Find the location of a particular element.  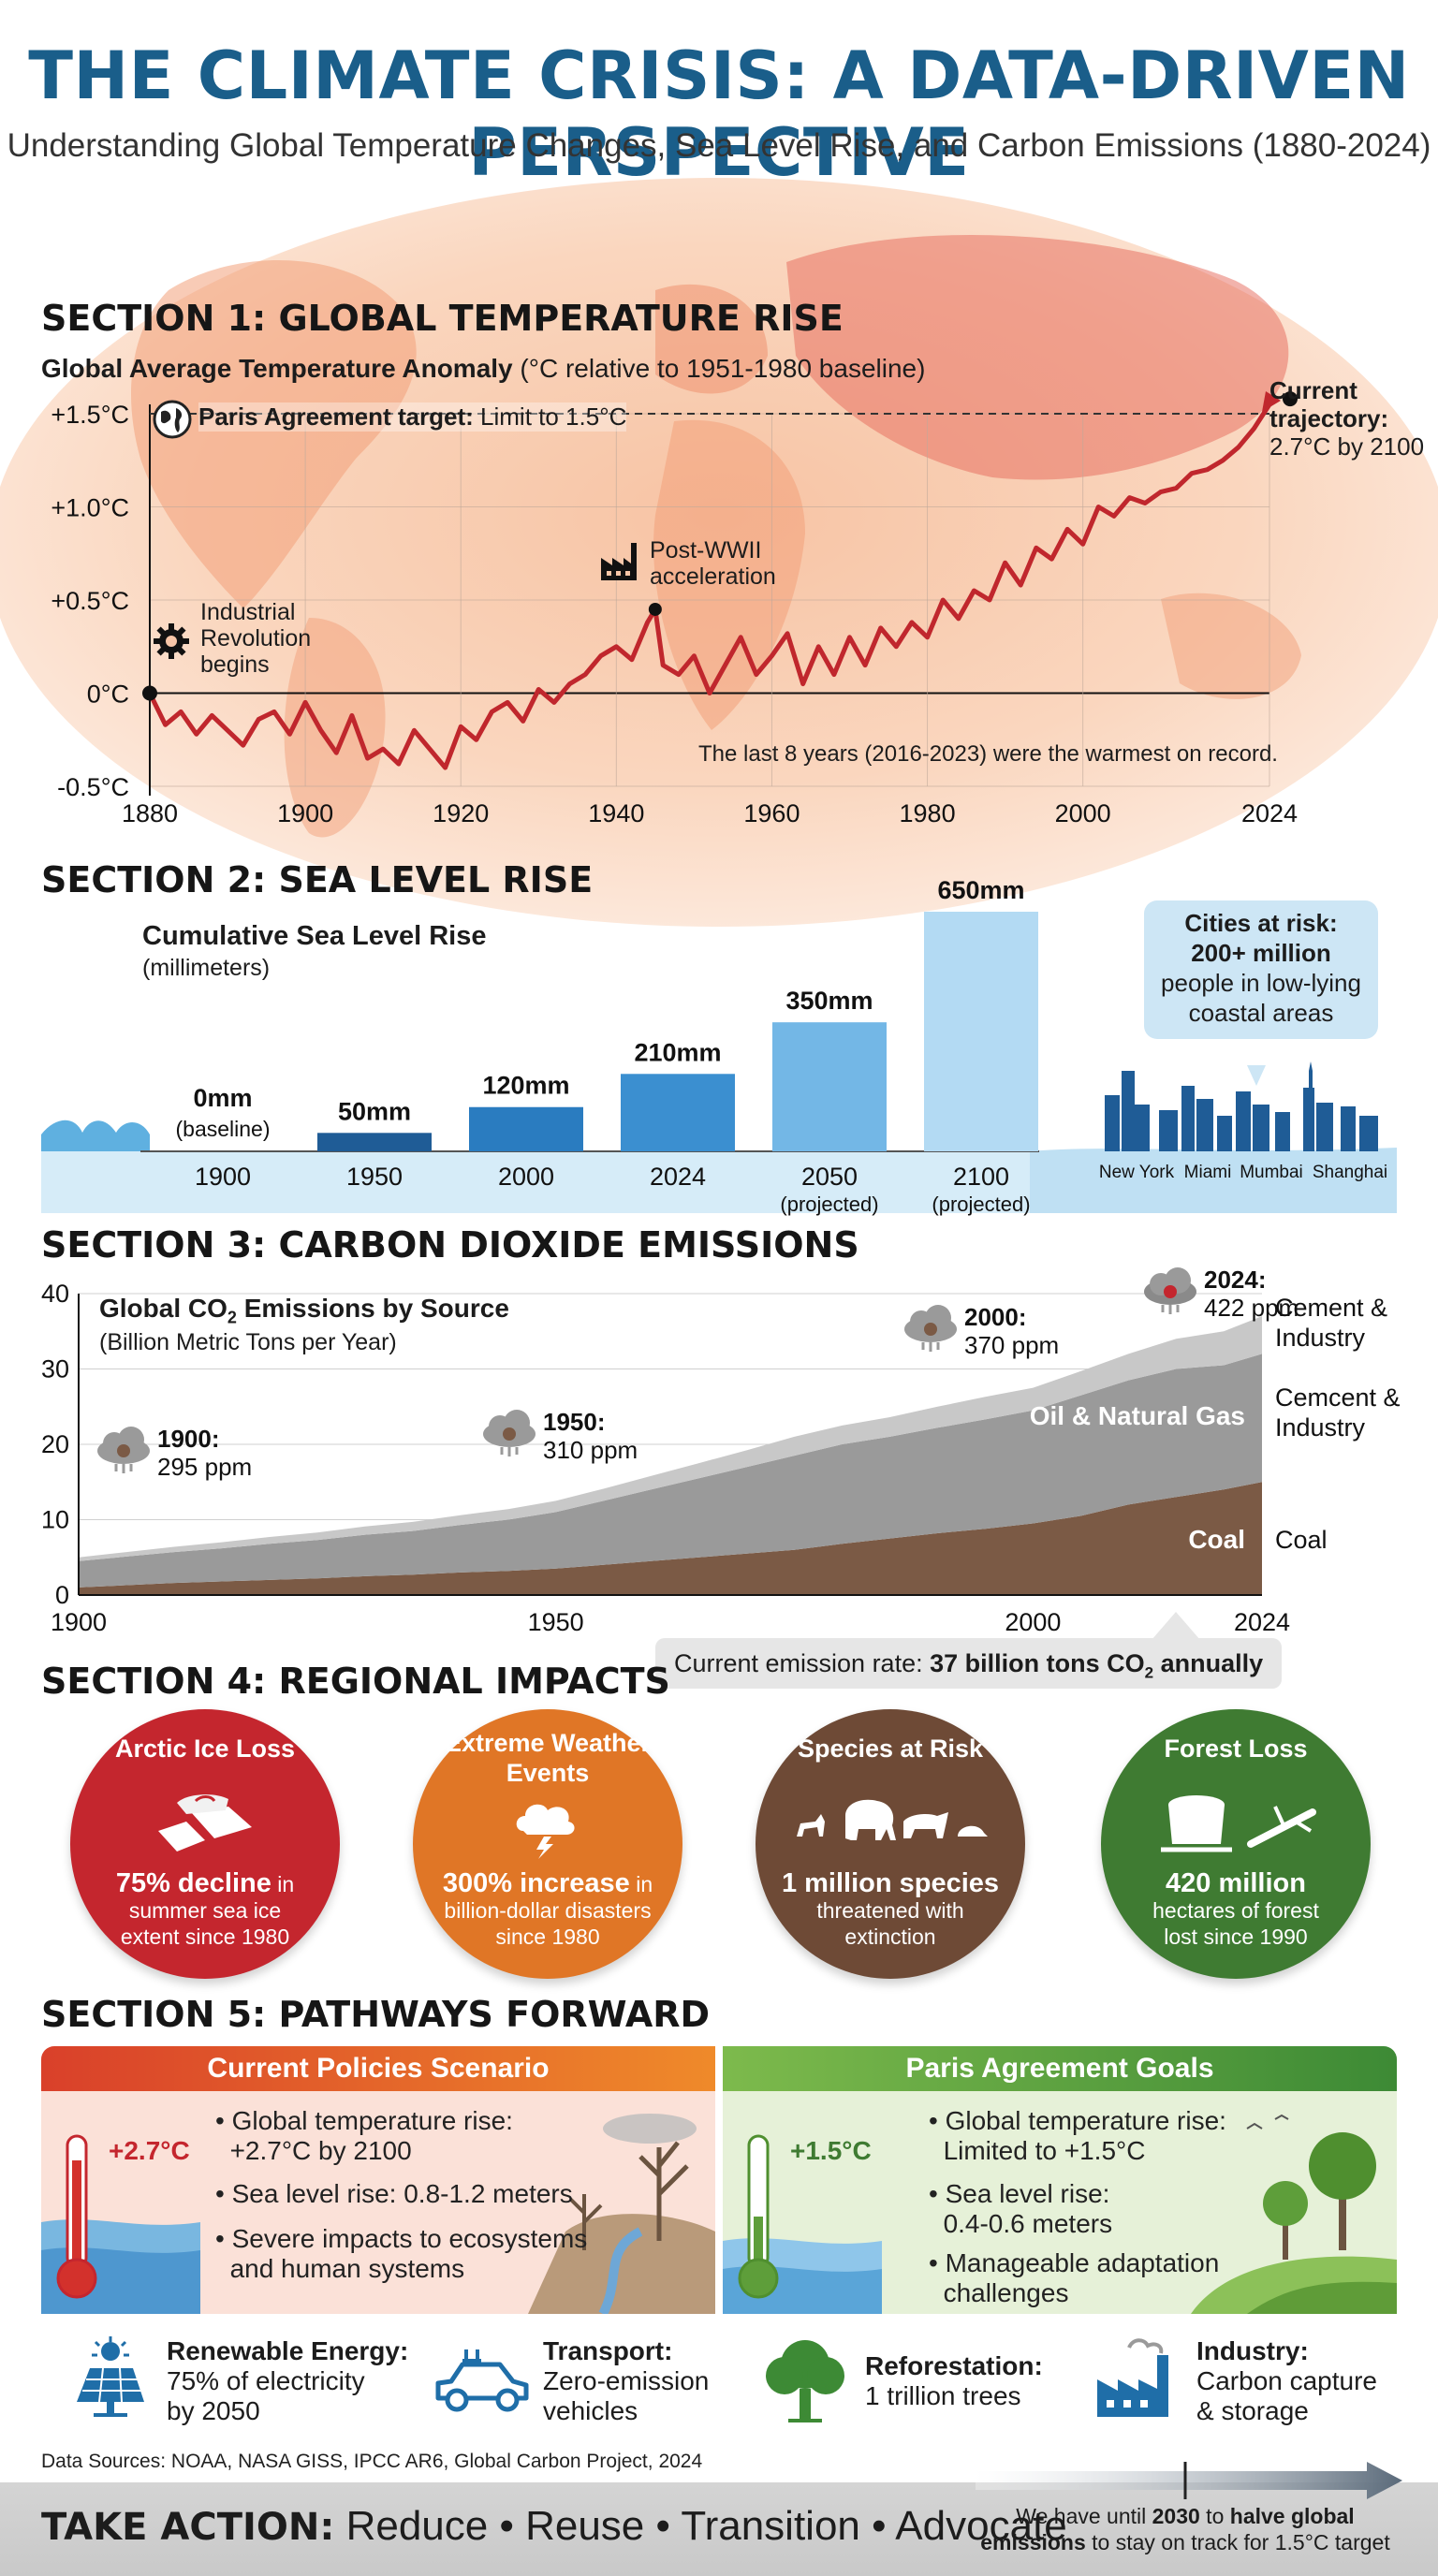

paris-b3a: Manageable adaptation is located at coordinates (1082, 2262).